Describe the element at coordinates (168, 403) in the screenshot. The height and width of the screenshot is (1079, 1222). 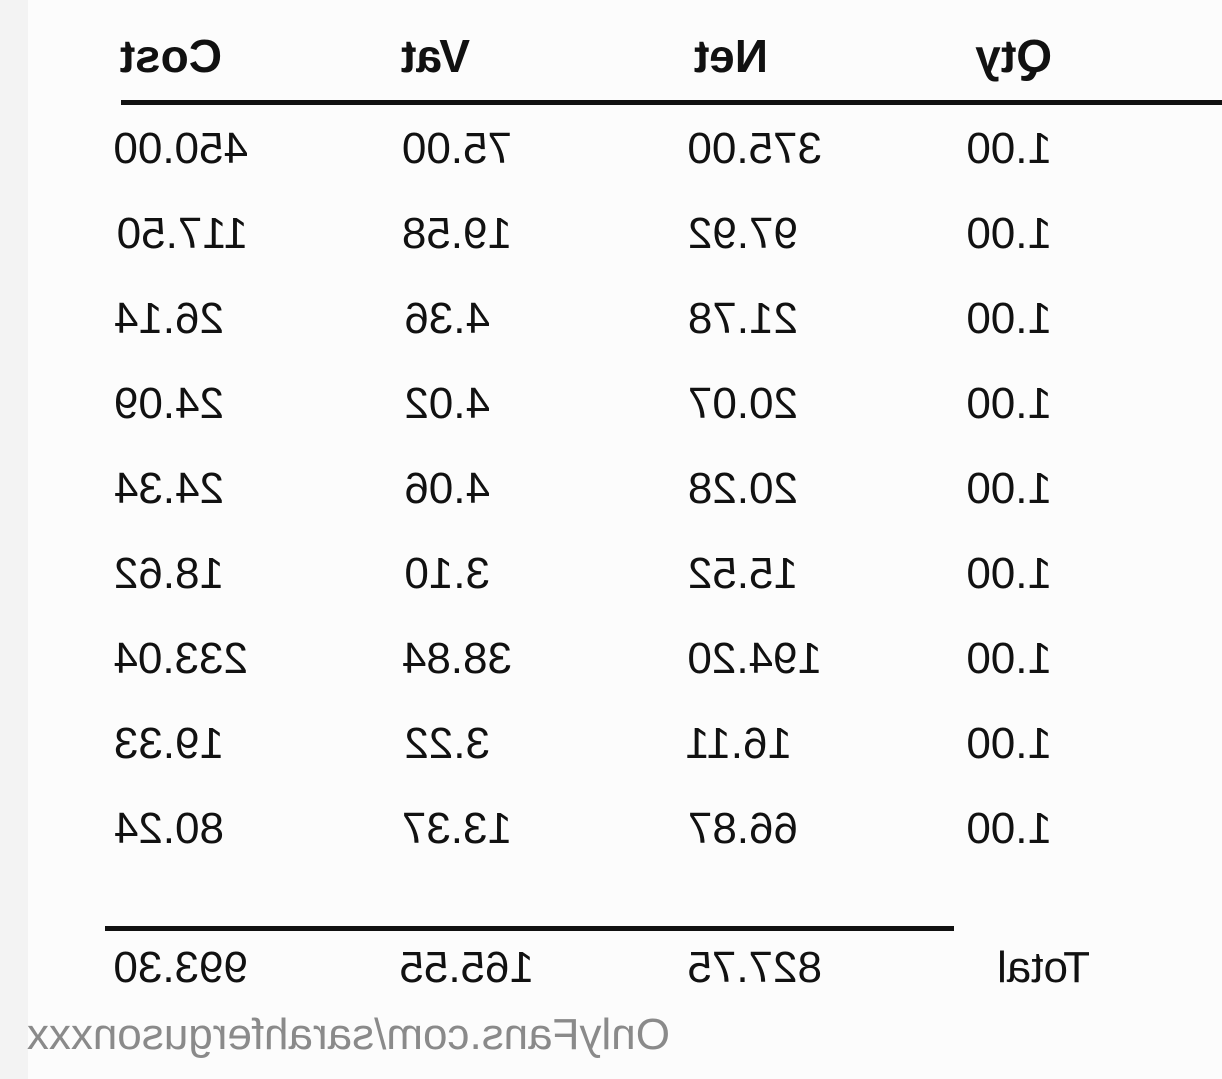
I see `cell-cost: 24.09` at that location.